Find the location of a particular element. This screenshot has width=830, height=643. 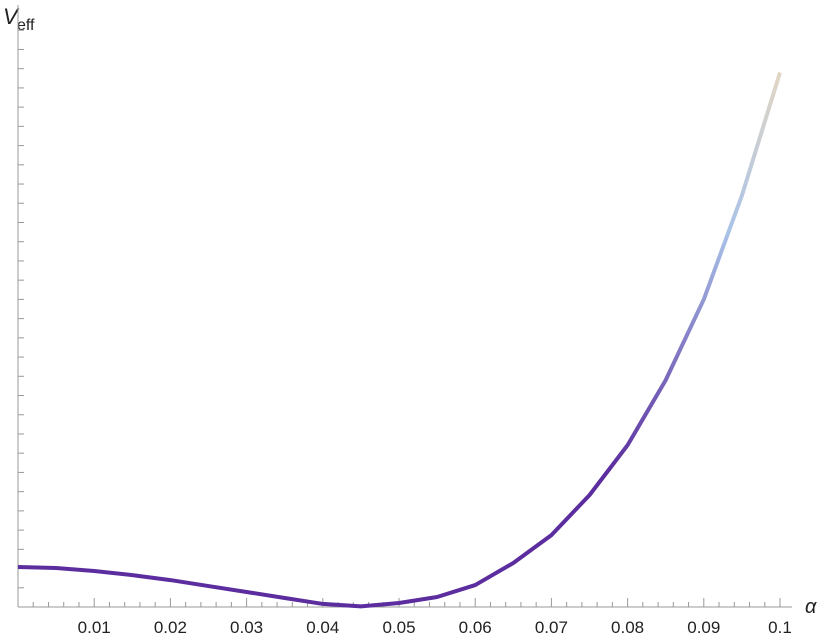

y-axis-label: V is located at coordinates (11, 16).